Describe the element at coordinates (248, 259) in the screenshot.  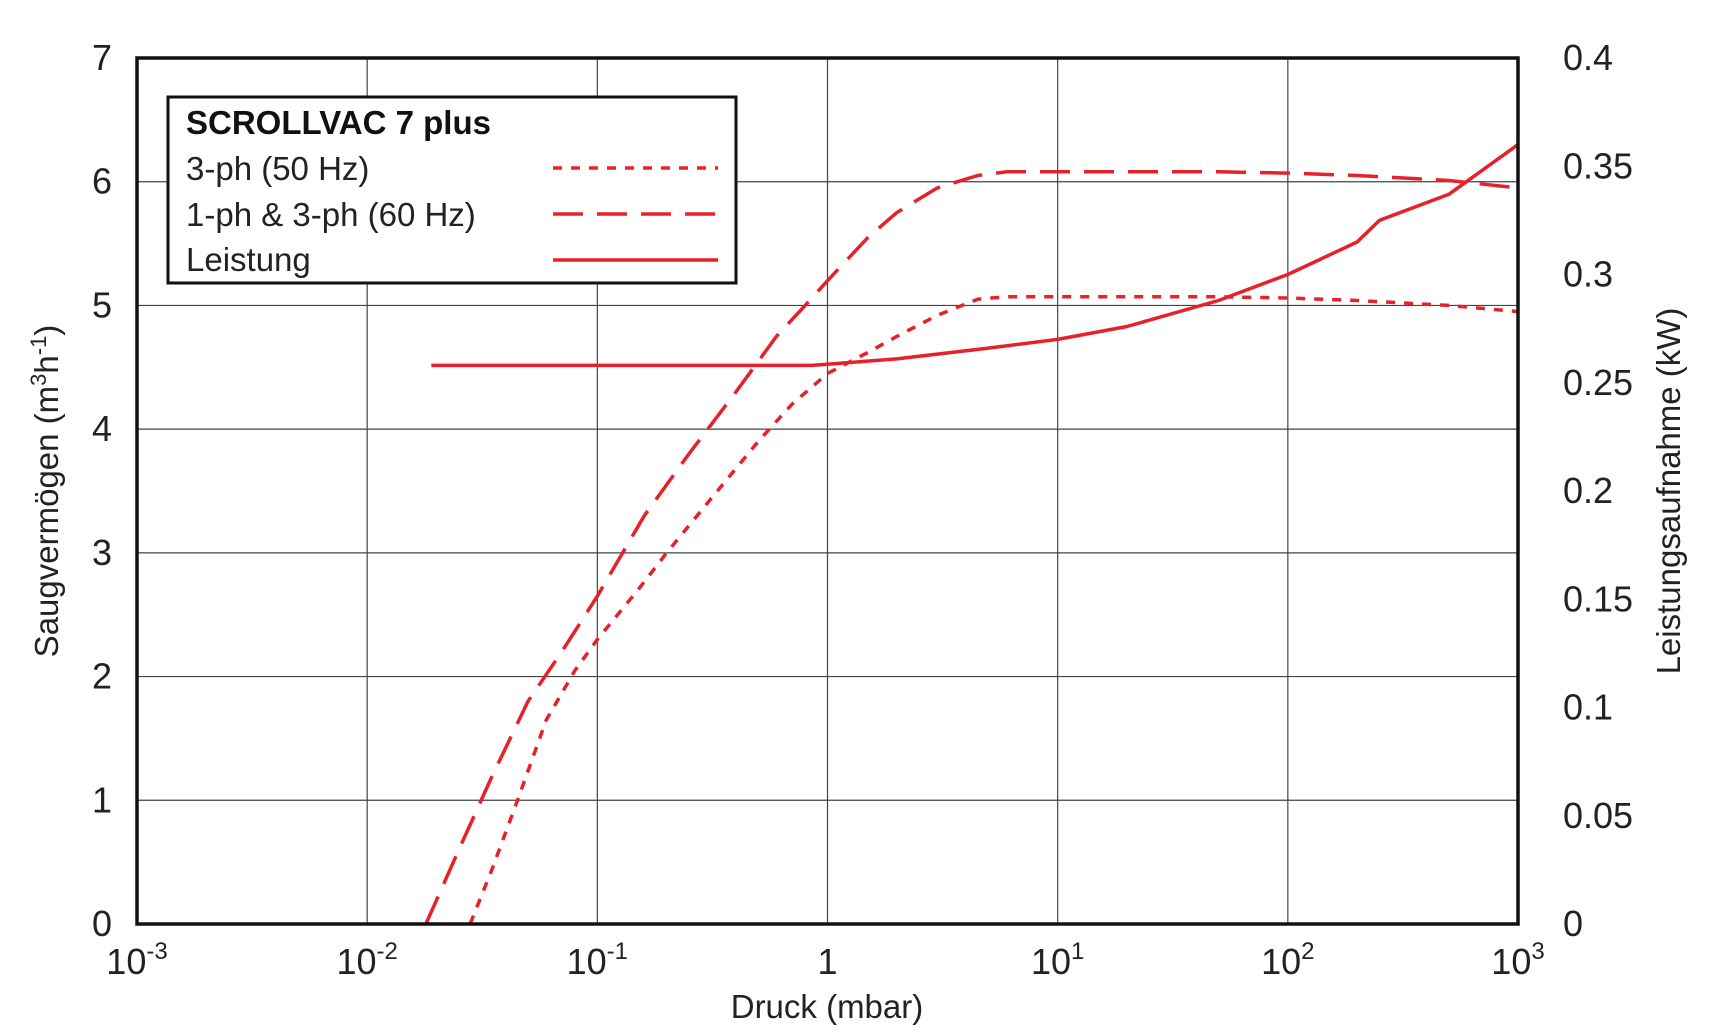
I see `legend-label-leistung: Leistung` at that location.